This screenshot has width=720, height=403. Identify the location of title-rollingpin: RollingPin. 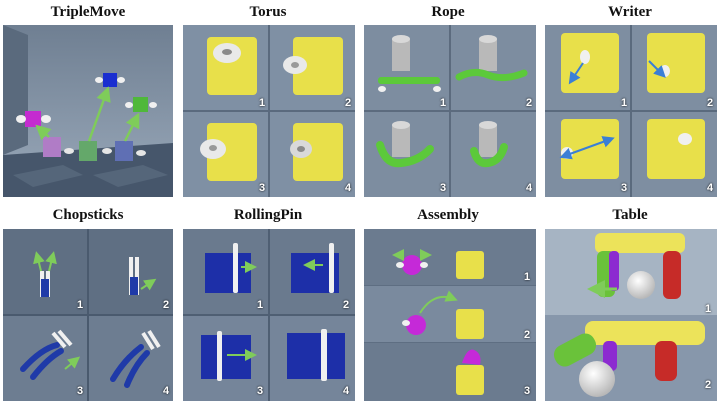
(268, 215).